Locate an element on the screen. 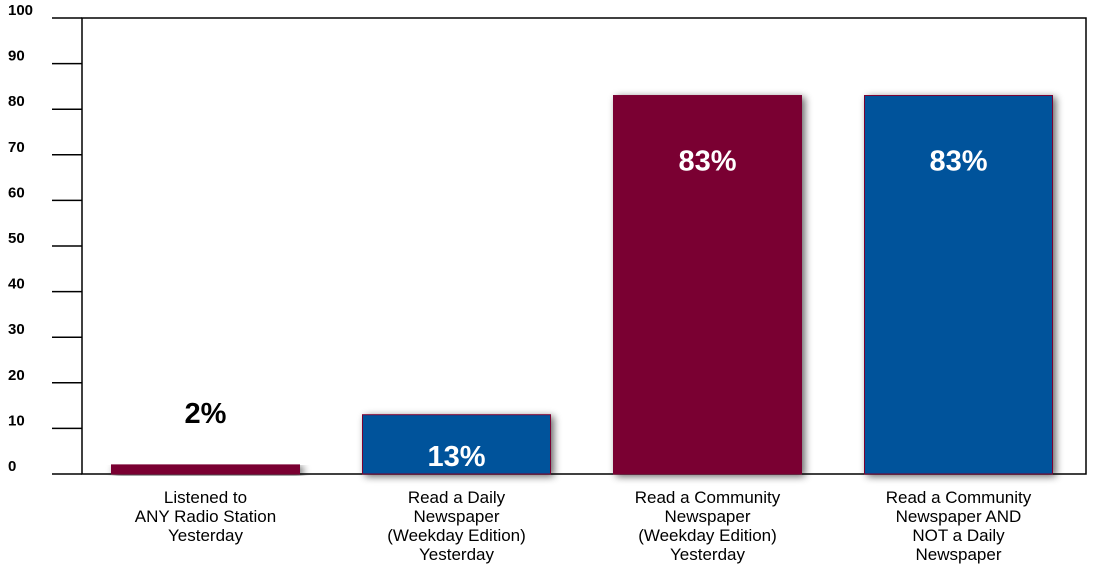  y-axis: 0 10 20 30 40 50 60 70 80 90 100 is located at coordinates (45, 238).